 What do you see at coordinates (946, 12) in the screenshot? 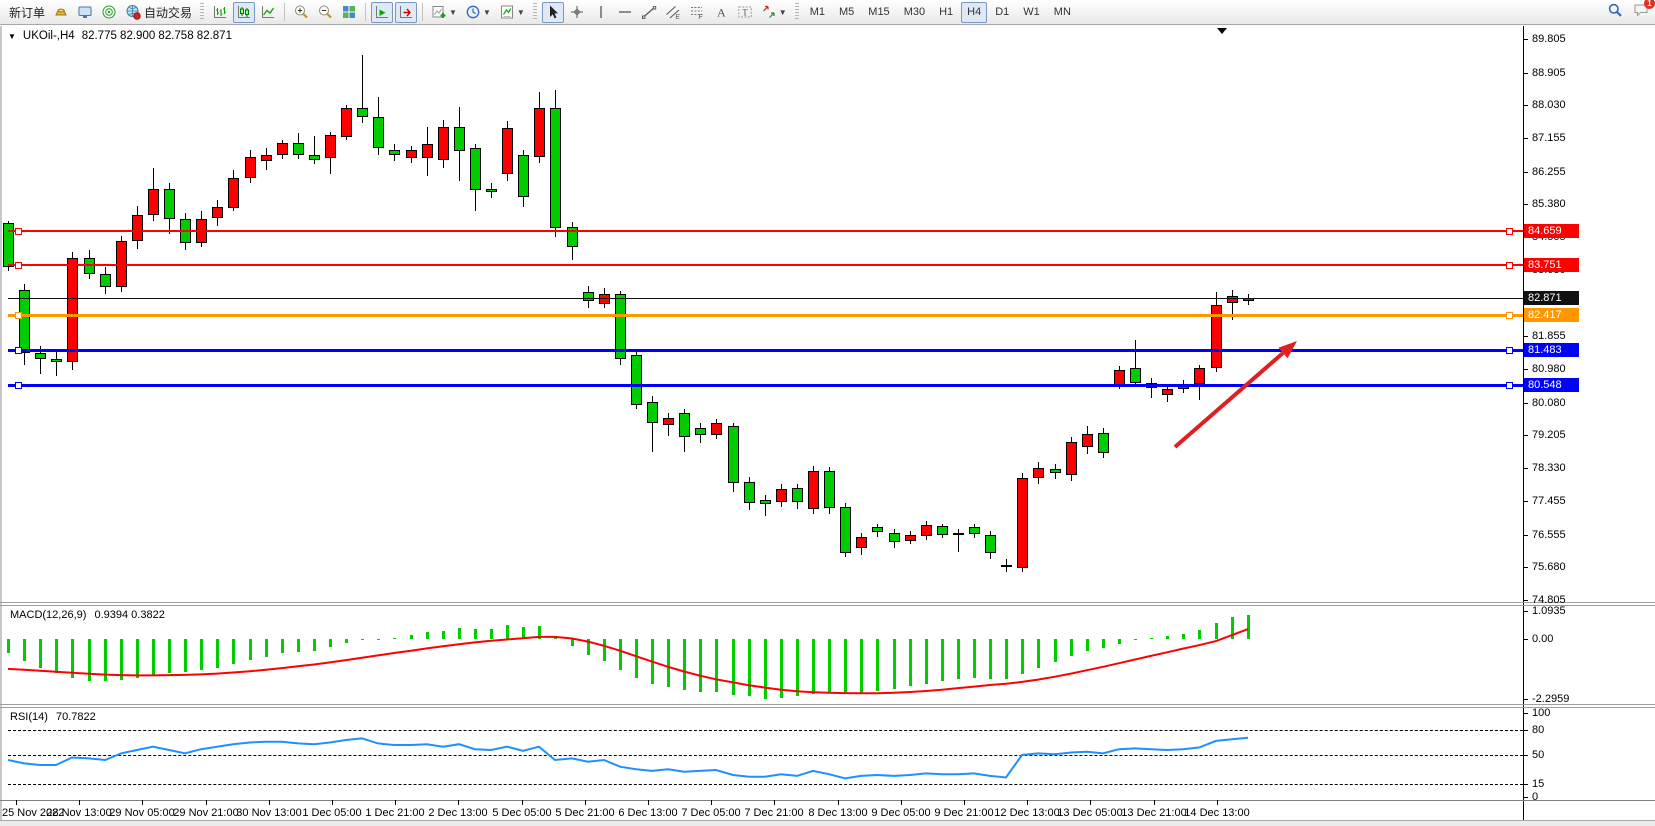
I see `tf-h1: H1` at bounding box center [946, 12].